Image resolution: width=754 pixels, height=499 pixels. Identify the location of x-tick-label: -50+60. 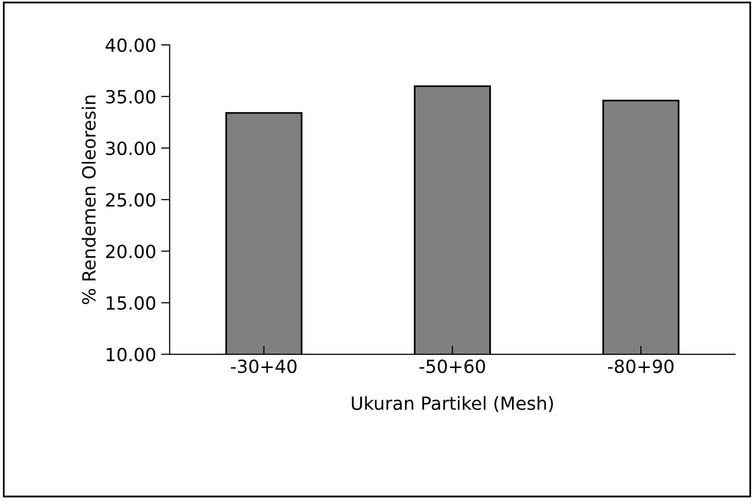
(452, 366).